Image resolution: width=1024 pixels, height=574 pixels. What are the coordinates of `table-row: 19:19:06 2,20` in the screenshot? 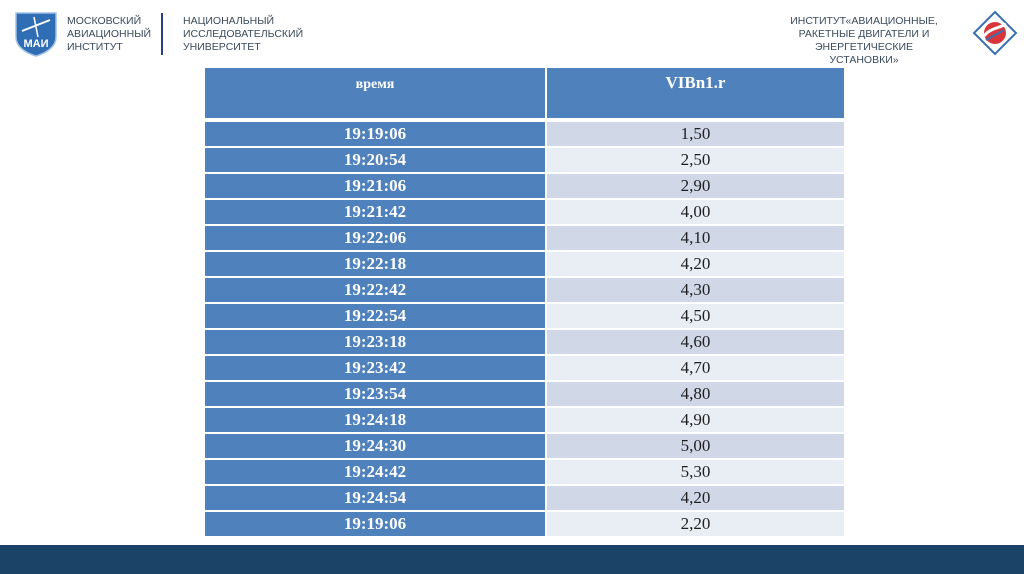 It's located at (524, 523).